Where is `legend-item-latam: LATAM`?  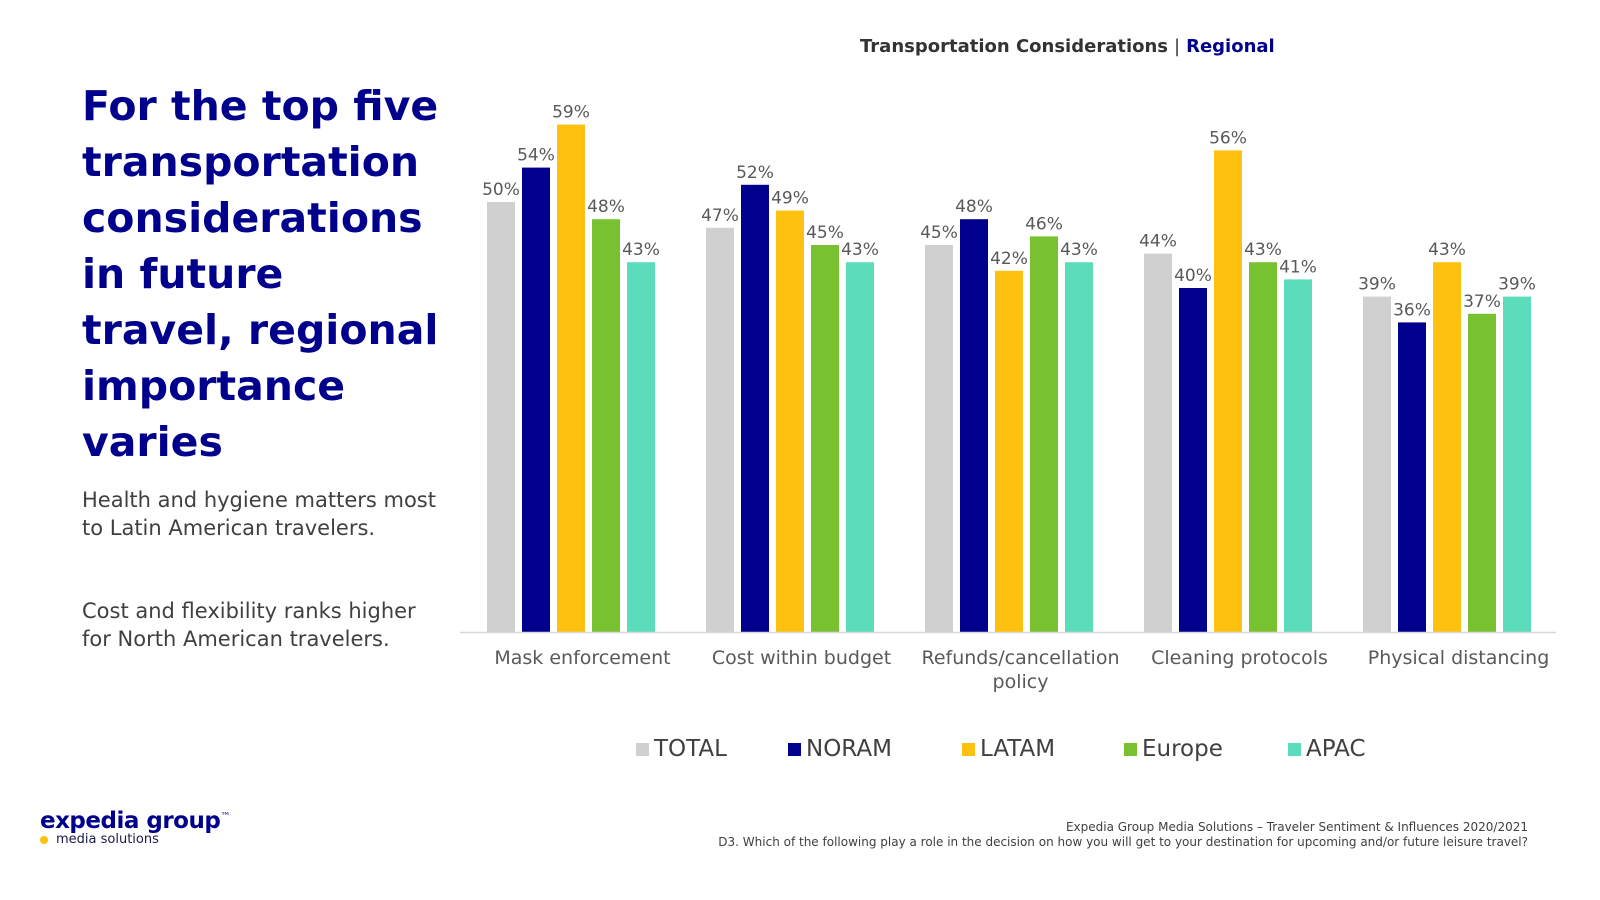
legend-item-latam: LATAM is located at coordinates (1008, 749).